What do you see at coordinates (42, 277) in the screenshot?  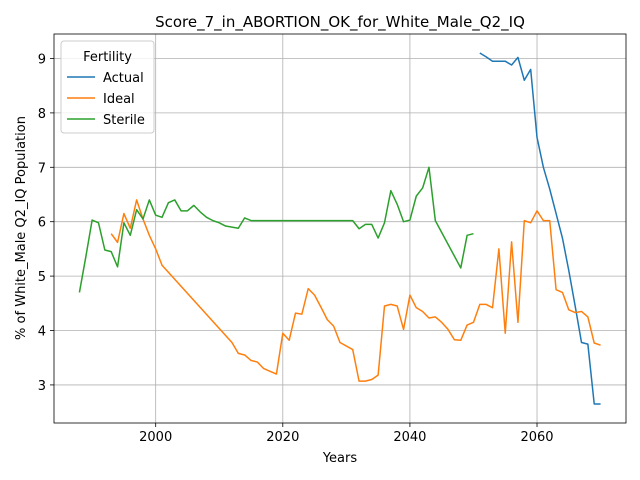 I see `y-tick-label: 5` at bounding box center [42, 277].